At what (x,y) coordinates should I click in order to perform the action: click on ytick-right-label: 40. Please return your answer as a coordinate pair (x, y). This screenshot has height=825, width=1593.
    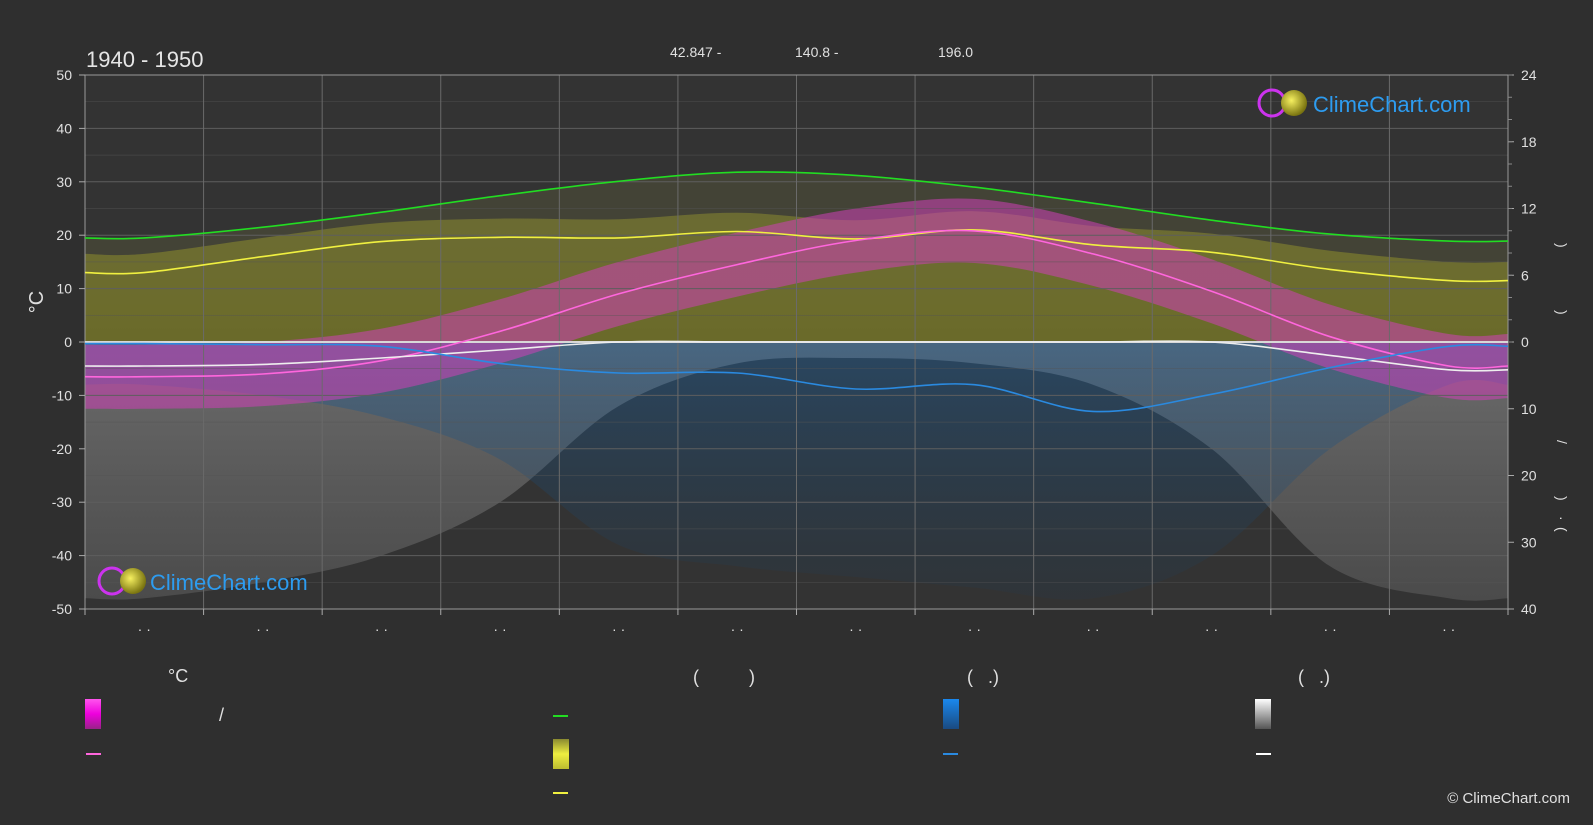
    Looking at the image, I should click on (1529, 609).